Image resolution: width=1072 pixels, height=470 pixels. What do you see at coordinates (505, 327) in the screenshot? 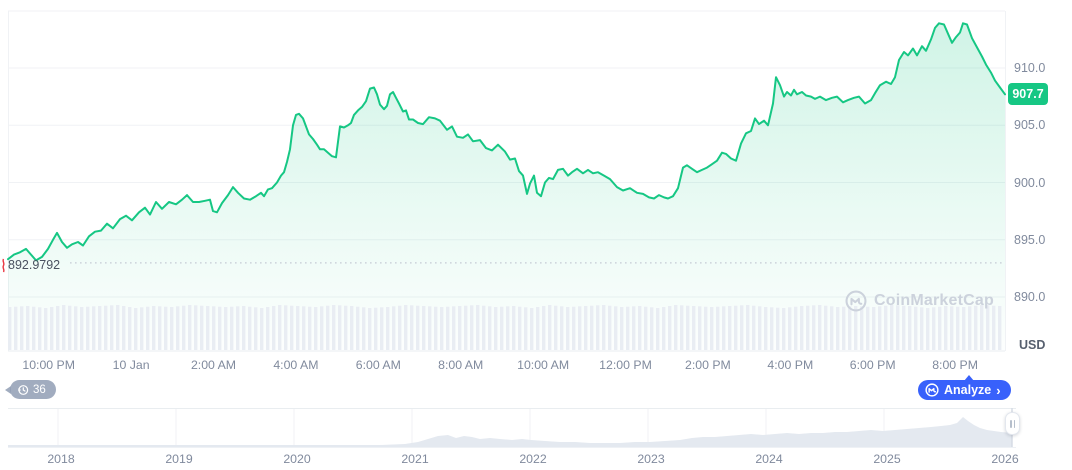
I see `volume-bars` at bounding box center [505, 327].